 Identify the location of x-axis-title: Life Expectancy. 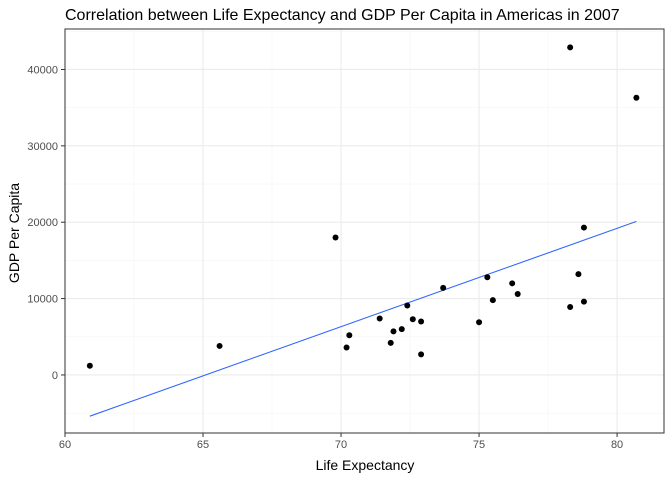
(365, 465).